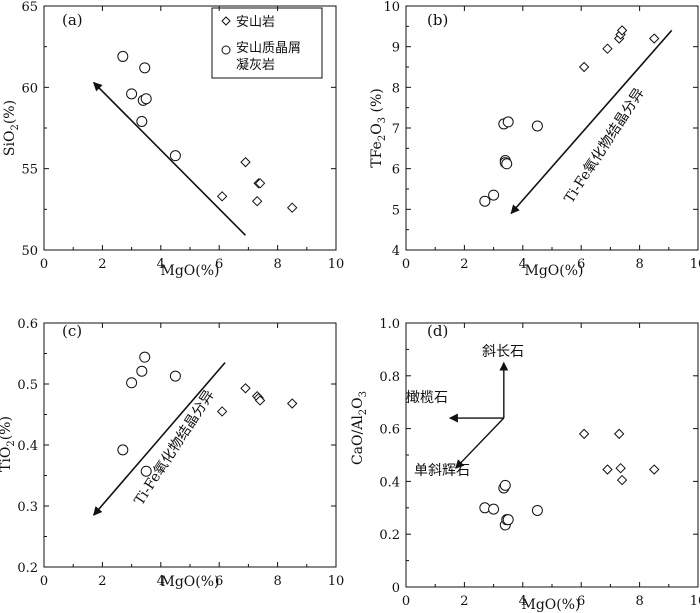 The image size is (700, 613). I want to click on panel-d-label: (d), so click(437, 331).